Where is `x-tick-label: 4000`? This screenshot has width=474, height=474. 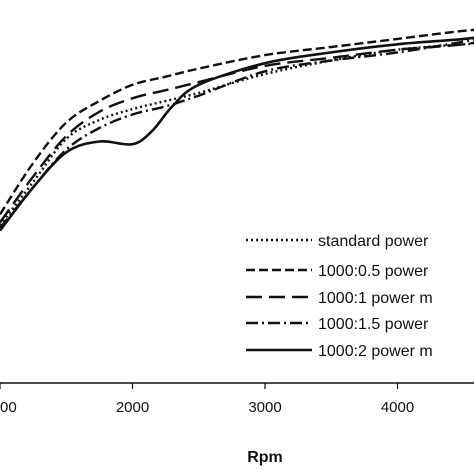
x-tick-label: 4000 is located at coordinates (397, 407).